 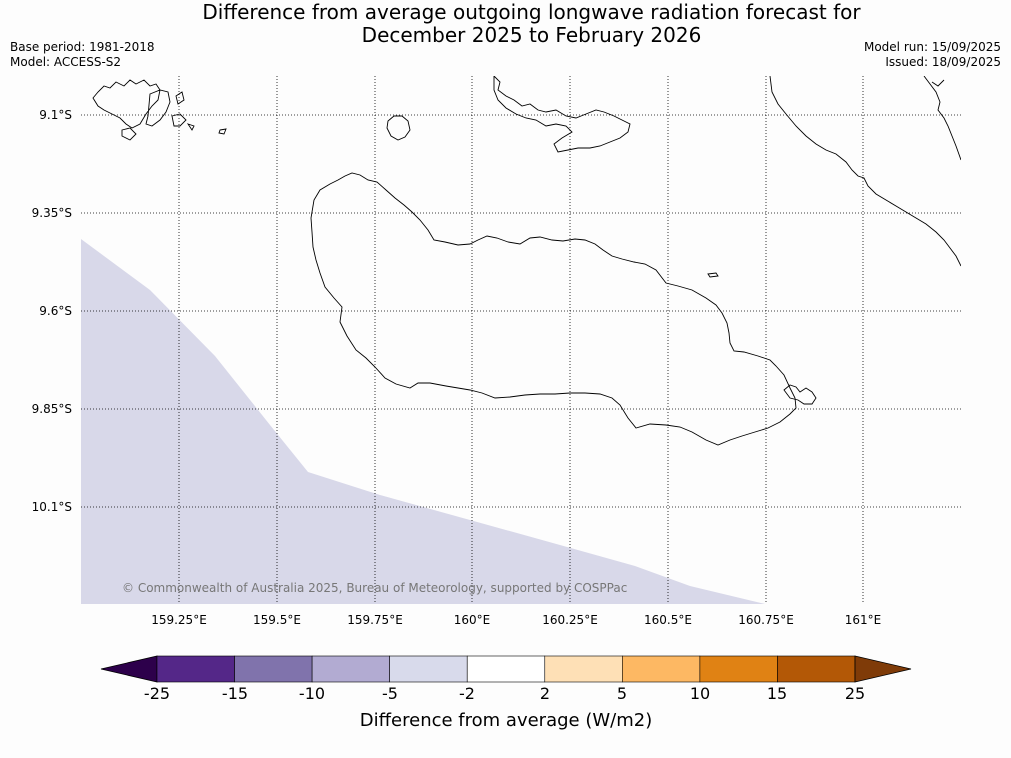 What do you see at coordinates (700, 693) in the screenshot?
I see `colorbar-tick: 10` at bounding box center [700, 693].